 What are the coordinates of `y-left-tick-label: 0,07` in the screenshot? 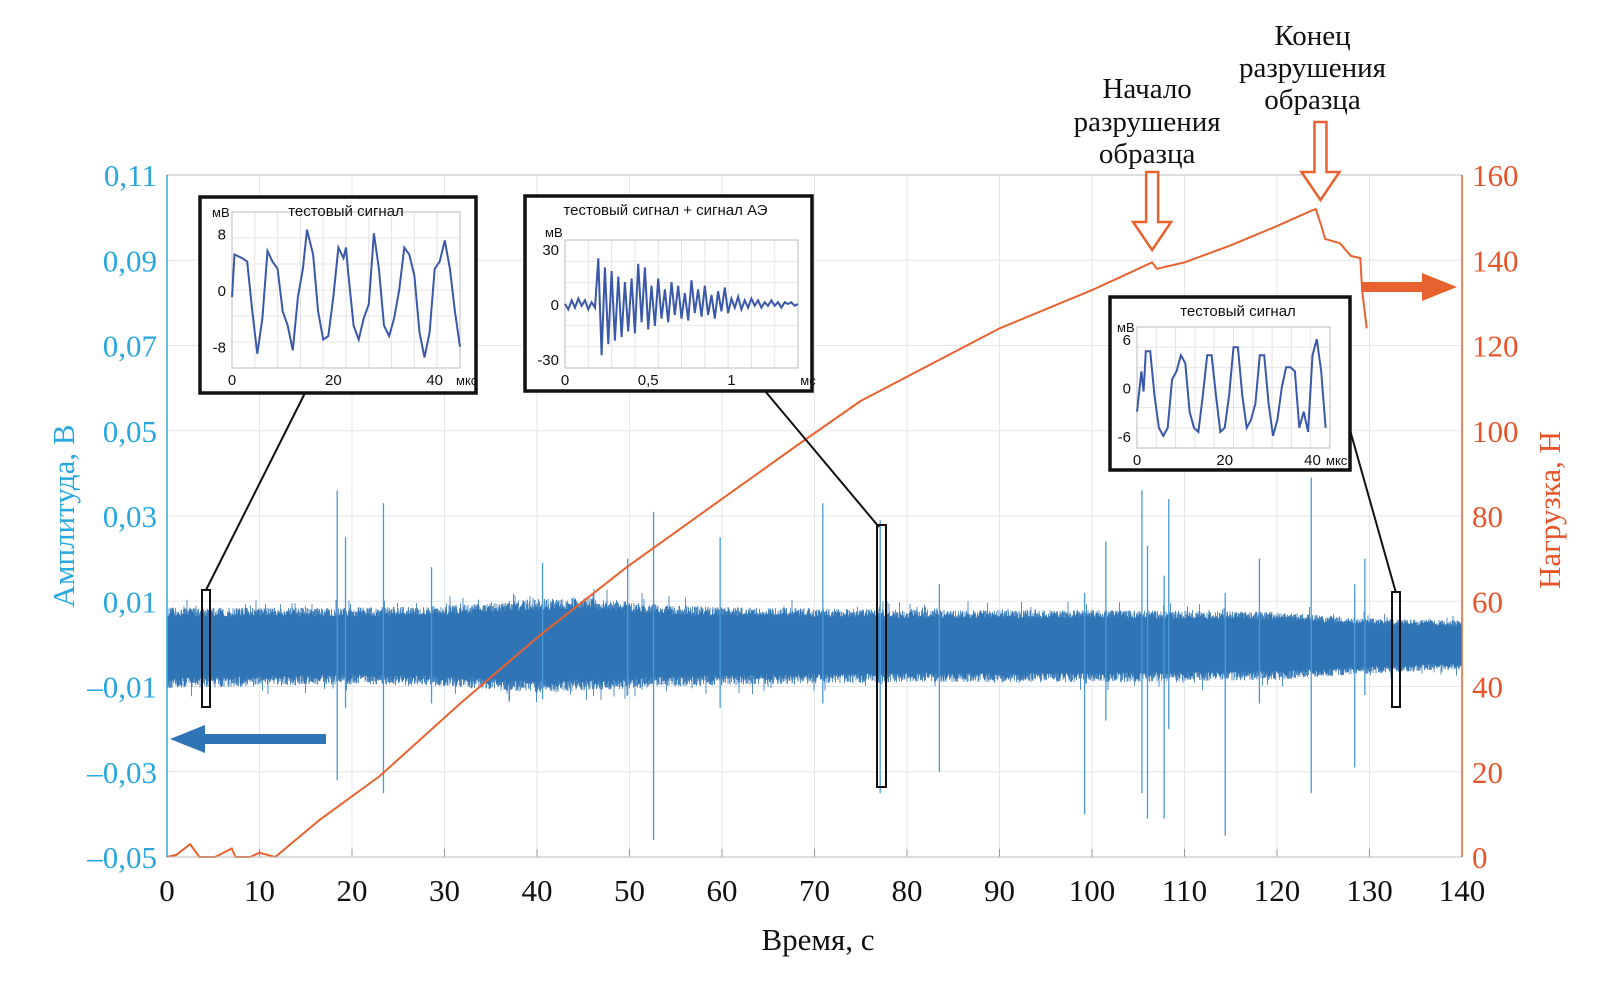 It's located at (130, 346).